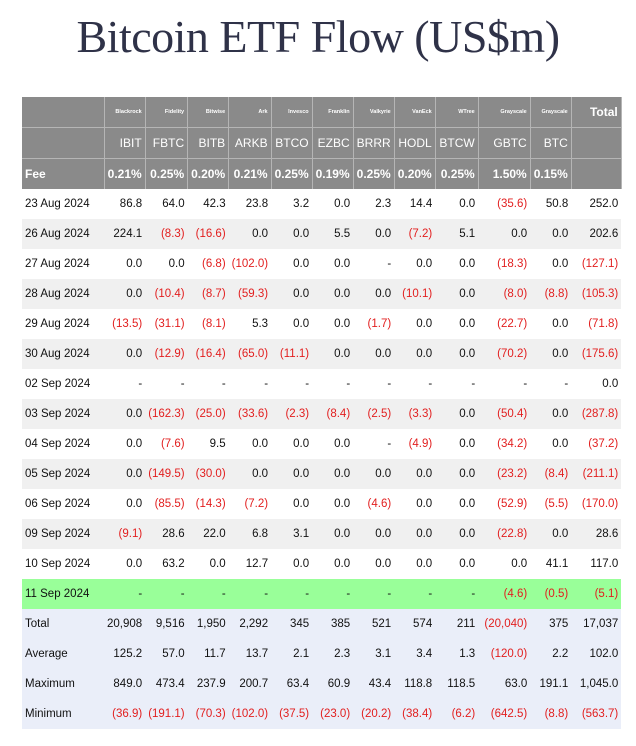  Describe the element at coordinates (415, 444) in the screenshot. I see `flow-cell: (4.9)` at that location.